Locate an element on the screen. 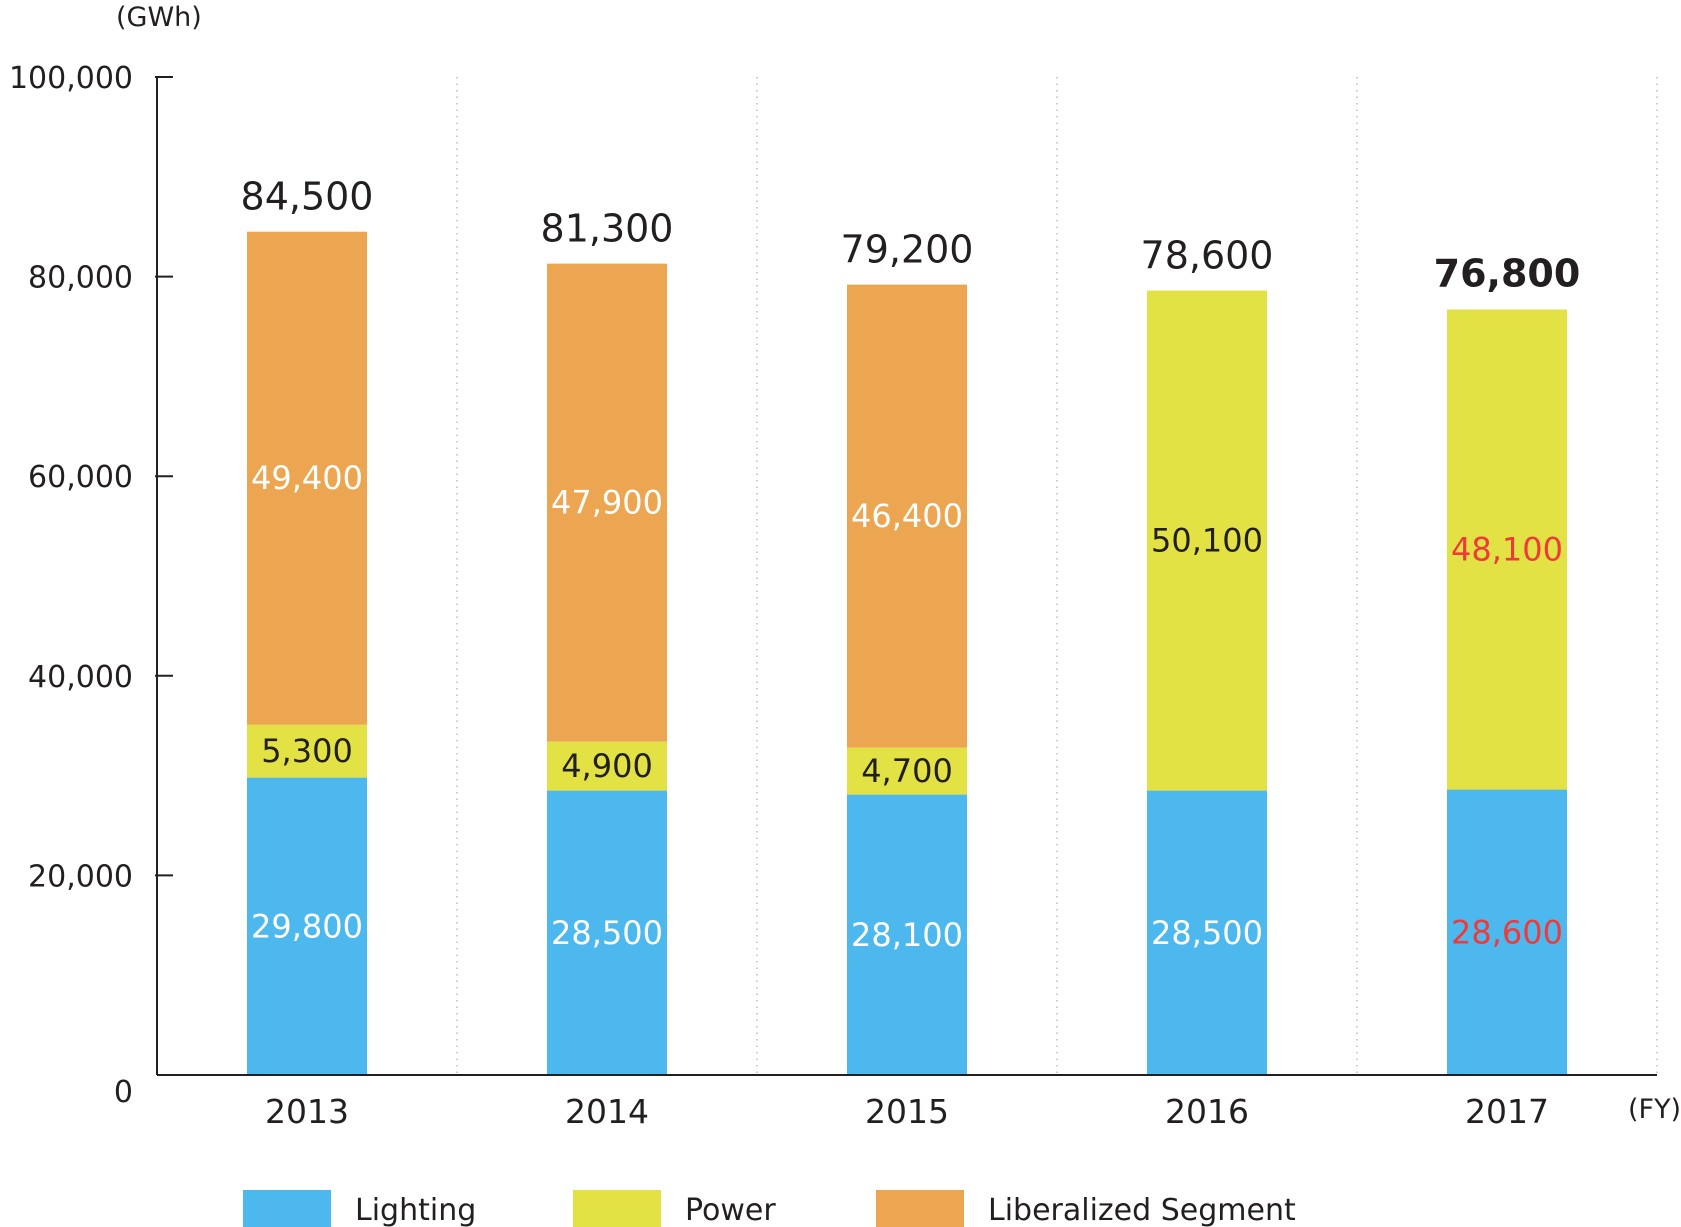 Image resolution: width=1681 pixels, height=1227 pixels. x-tick-label: 2017 is located at coordinates (1507, 1111).